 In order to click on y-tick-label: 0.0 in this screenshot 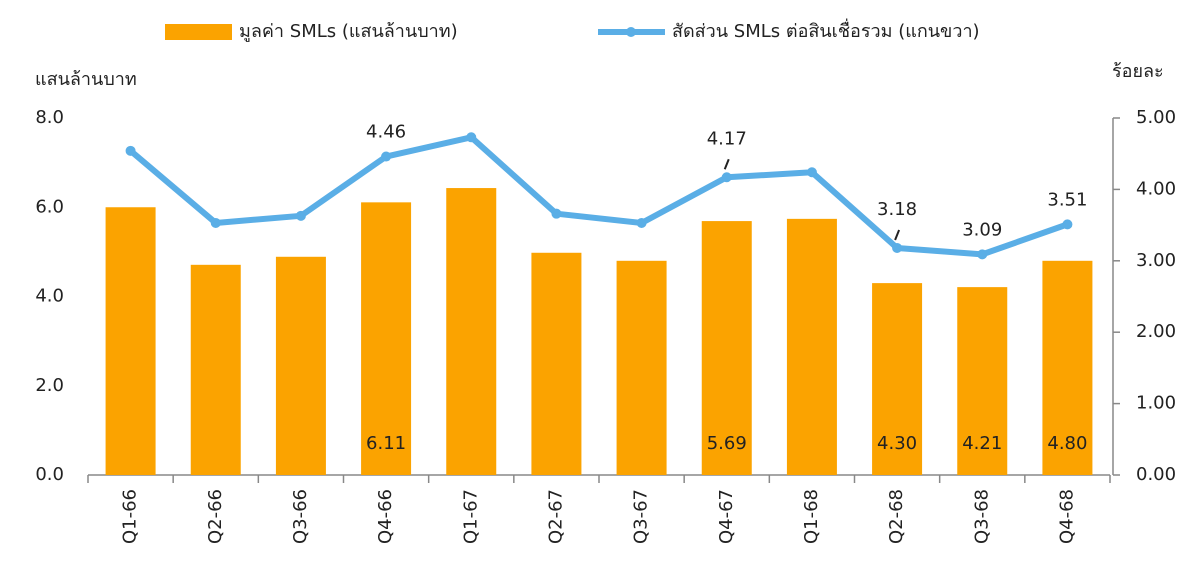, I will do `click(49, 474)`.